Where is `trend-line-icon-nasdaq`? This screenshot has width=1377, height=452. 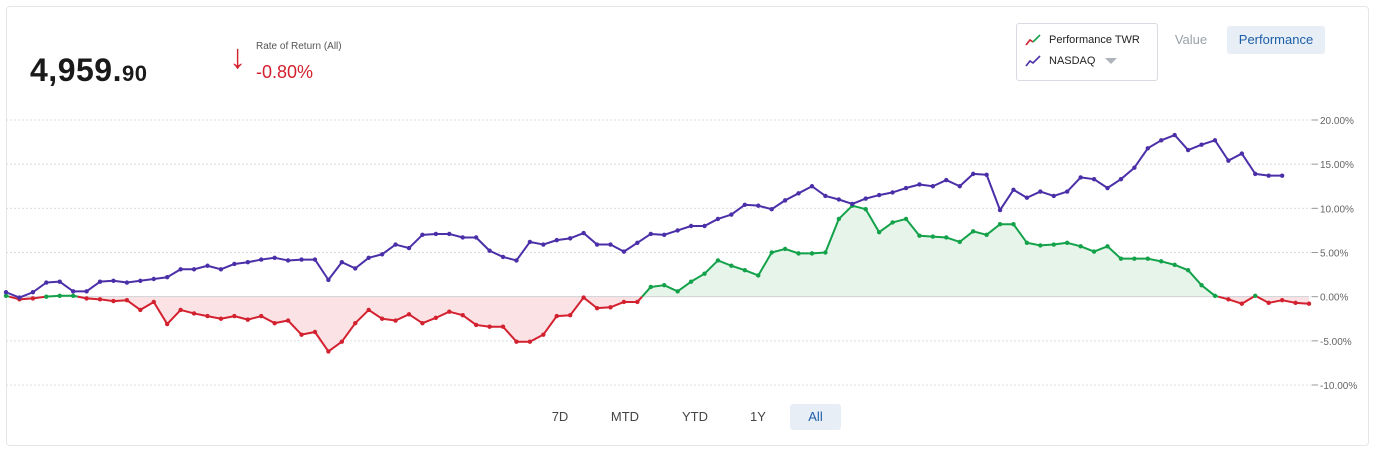 trend-line-icon-nasdaq is located at coordinates (1033, 61).